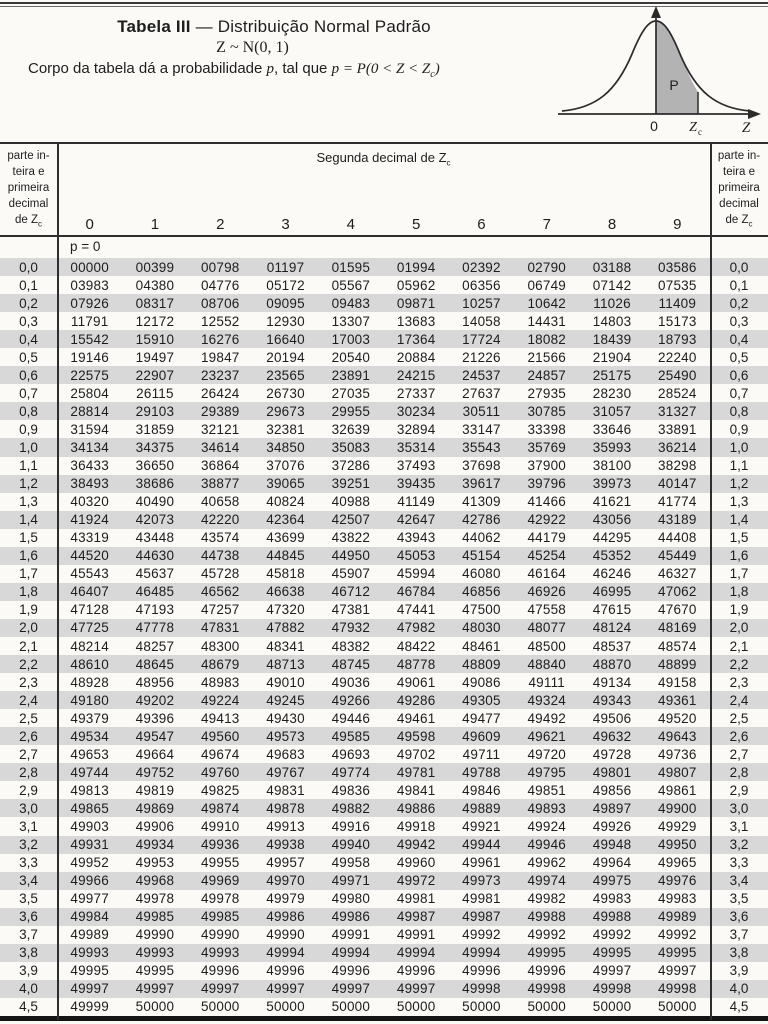 The height and width of the screenshot is (1024, 768). Describe the element at coordinates (612, 574) in the screenshot. I see `value-cell: 46246` at that location.